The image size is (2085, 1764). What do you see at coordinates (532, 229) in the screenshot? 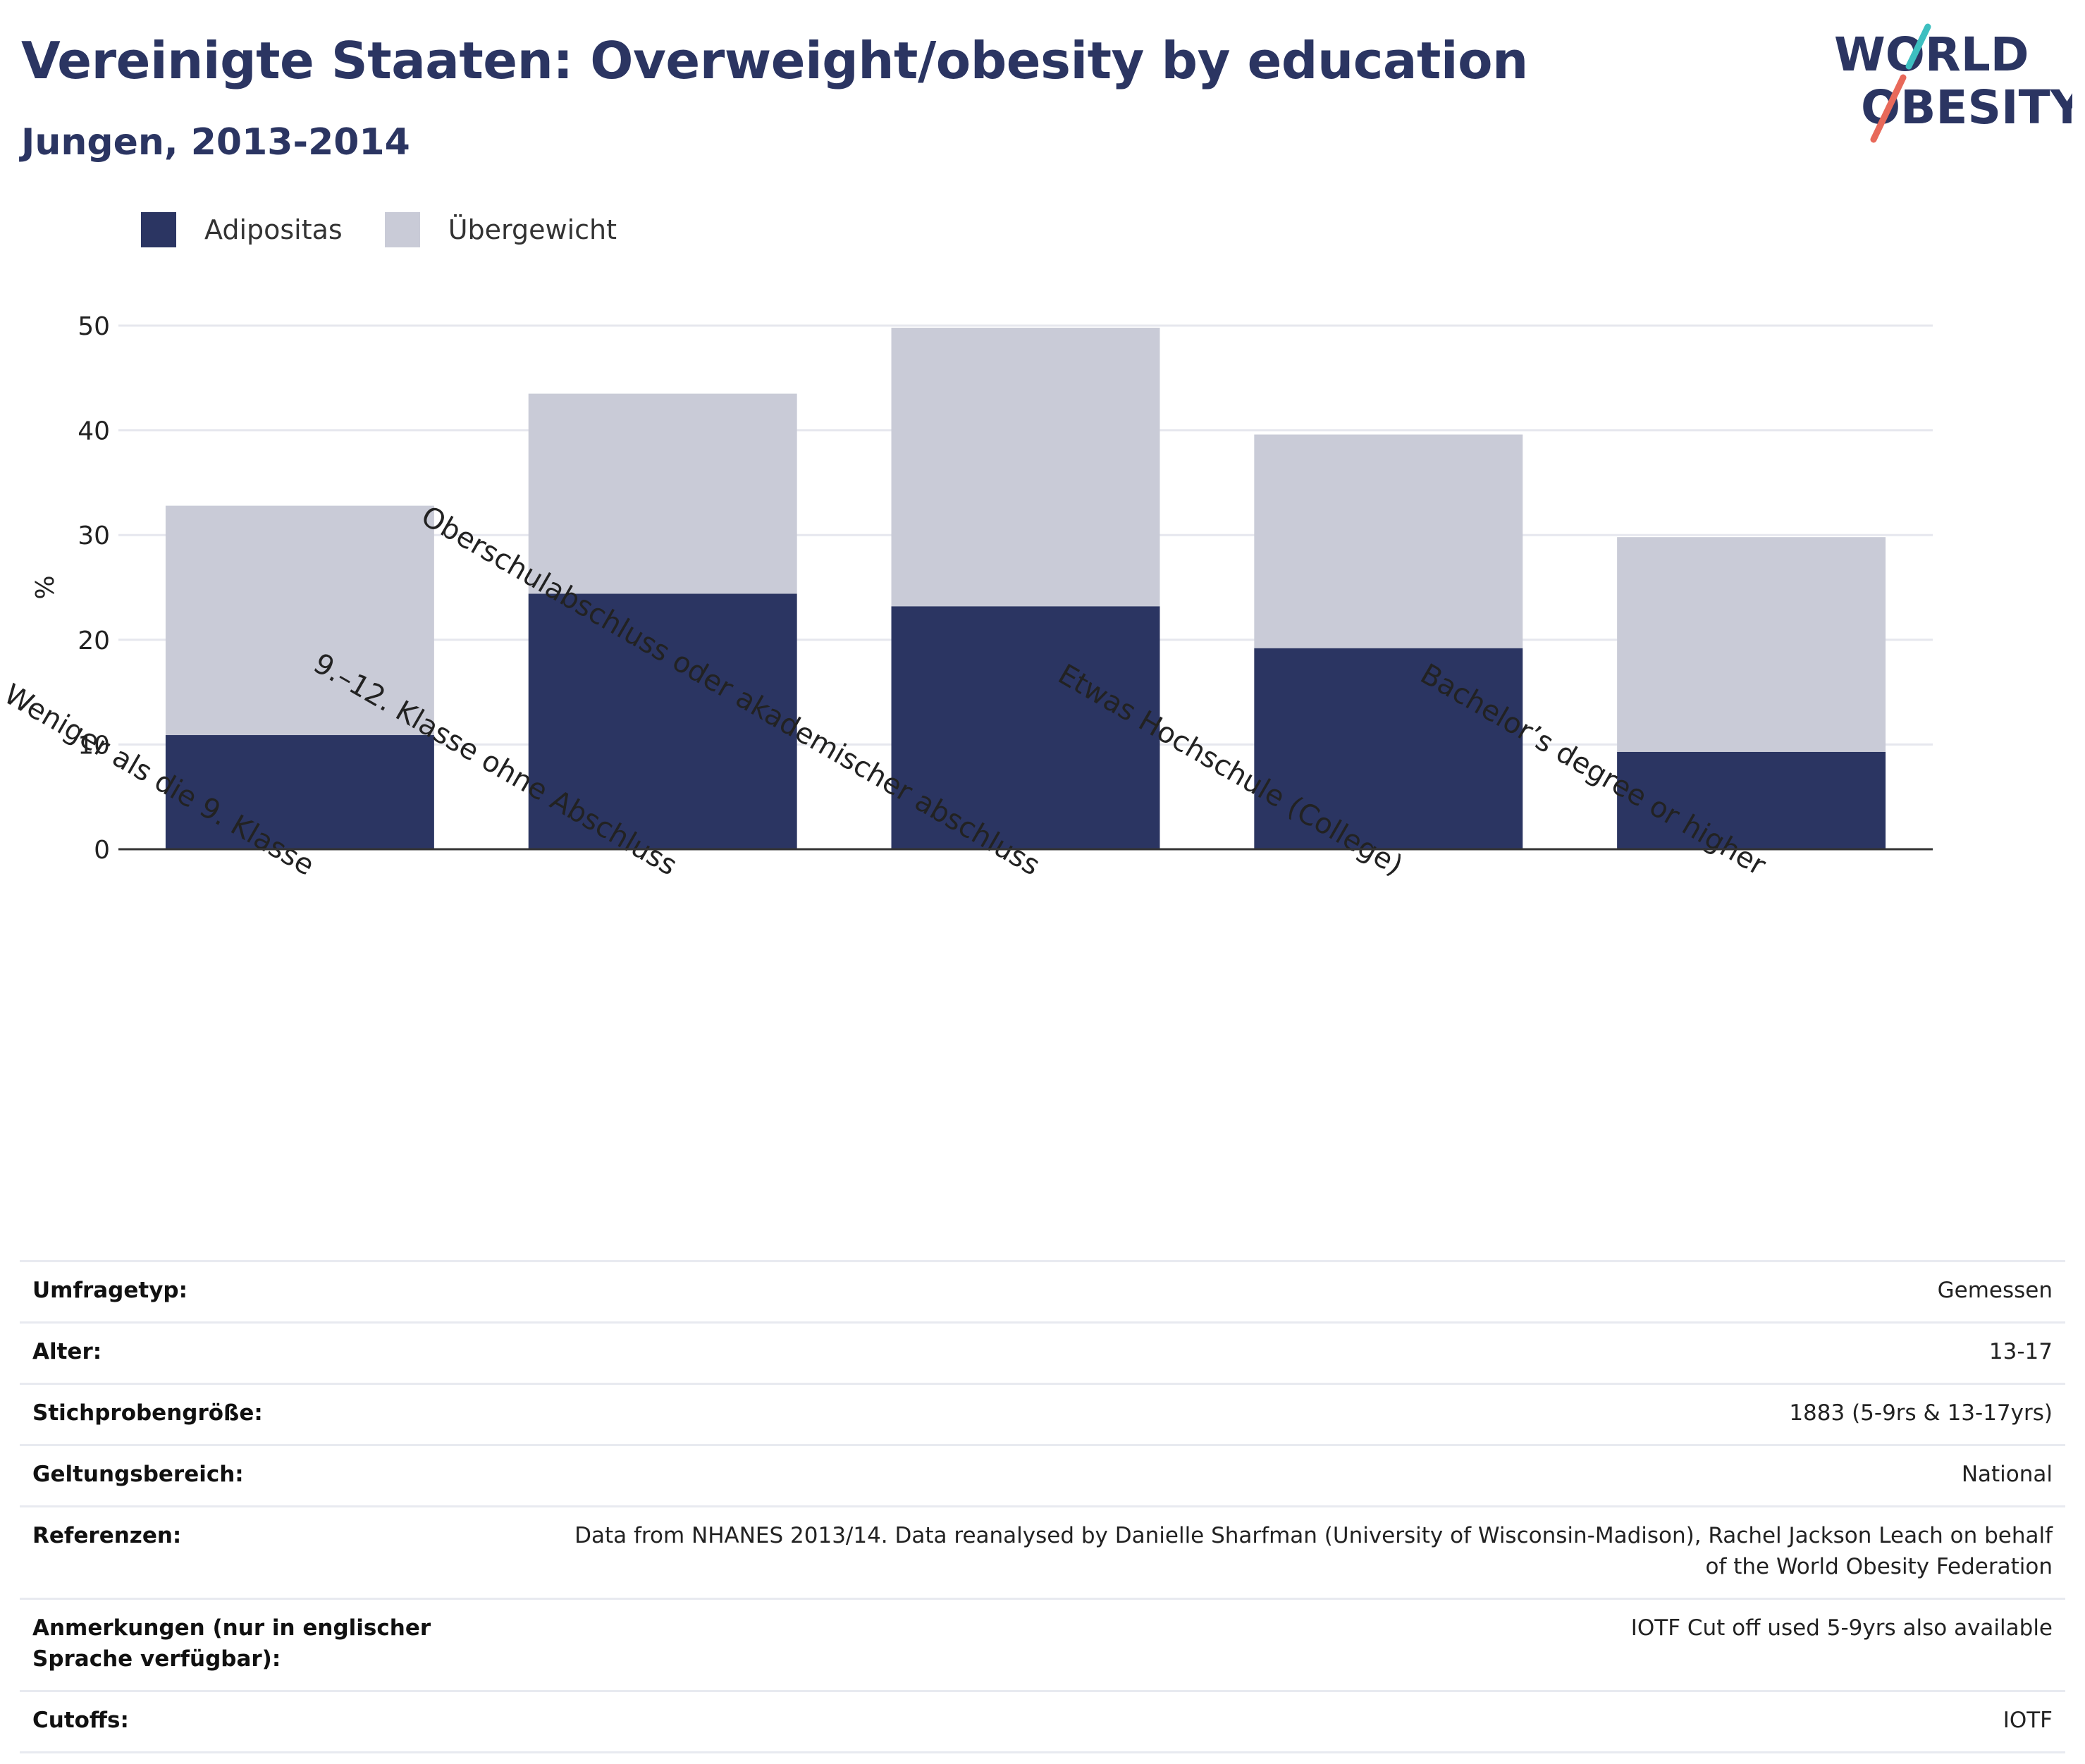
I see `legend-label-uebergewicht: Übergewicht` at bounding box center [532, 229].